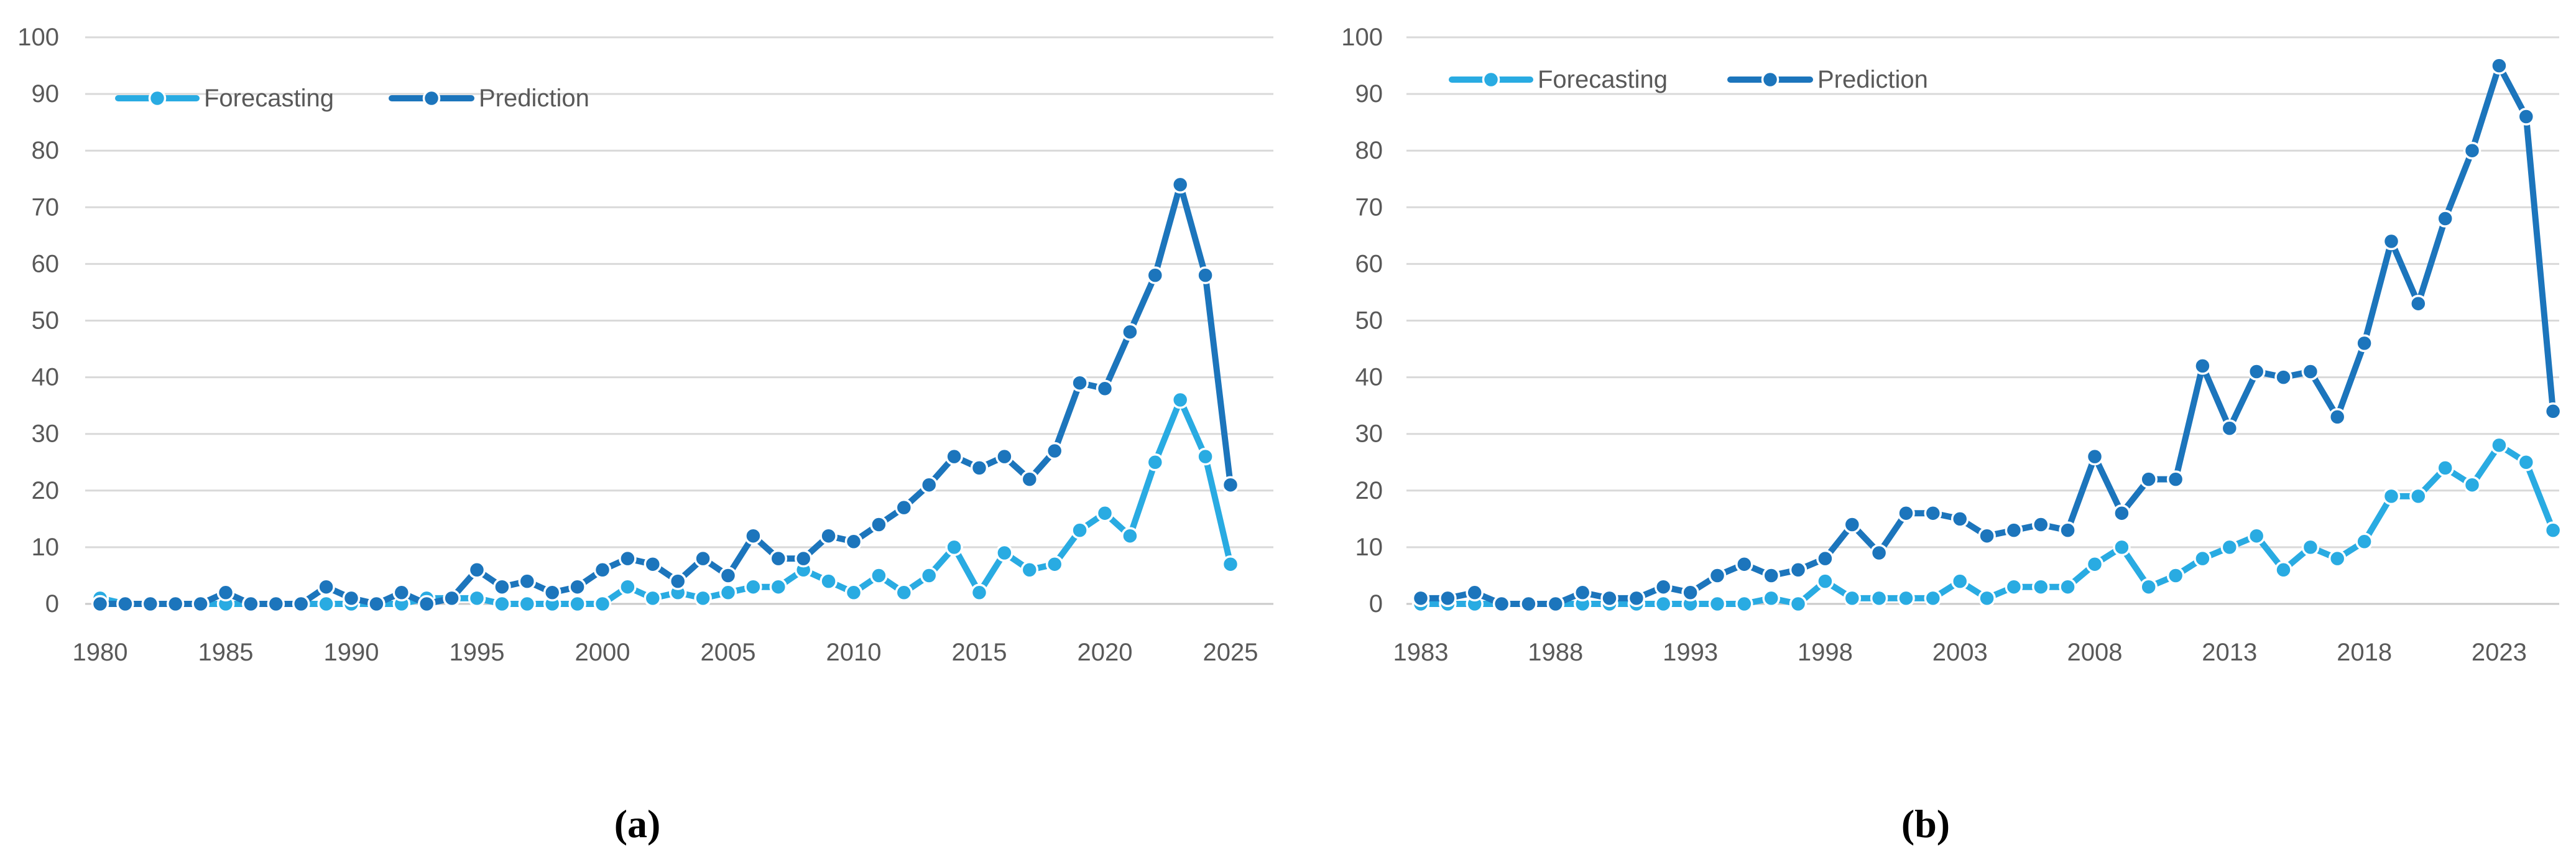 Image resolution: width=2576 pixels, height=862 pixels. What do you see at coordinates (46, 490) in the screenshot?
I see `y-tick-label: 20` at bounding box center [46, 490].